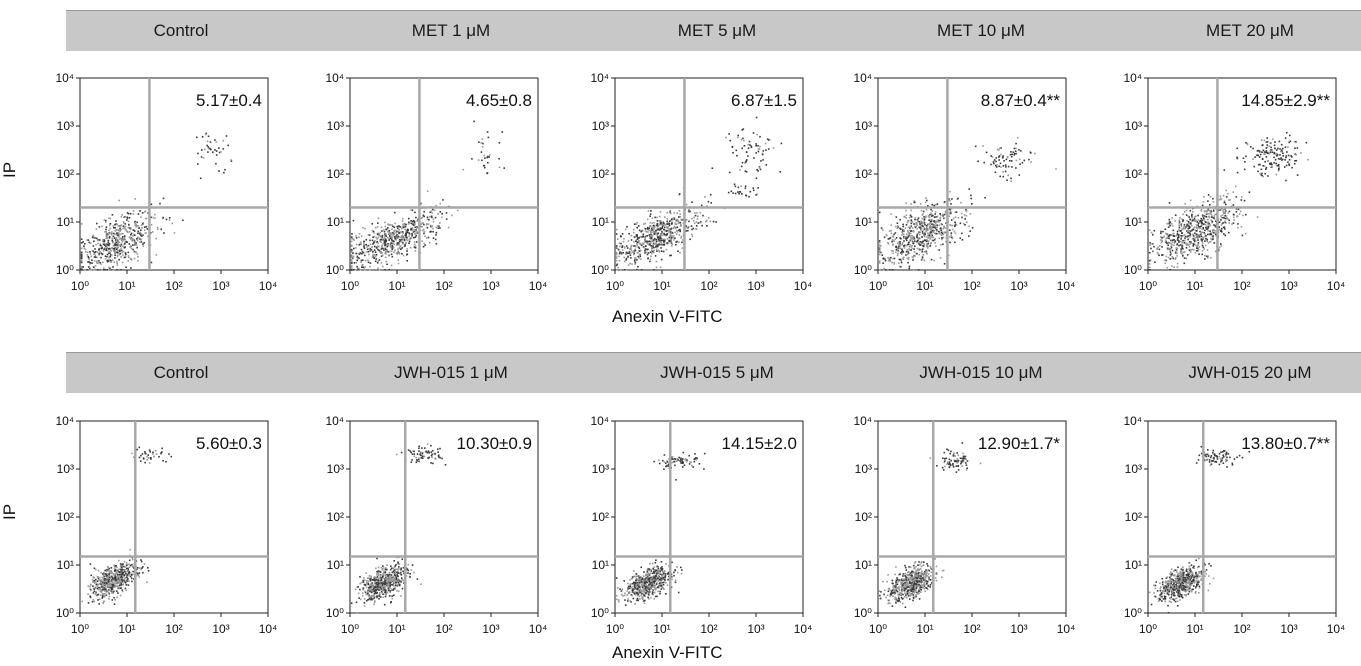 Image resolution: width=1361 pixels, height=666 pixels. What do you see at coordinates (65, 222) in the screenshot?
I see `y-tick-label: 10¹` at bounding box center [65, 222].